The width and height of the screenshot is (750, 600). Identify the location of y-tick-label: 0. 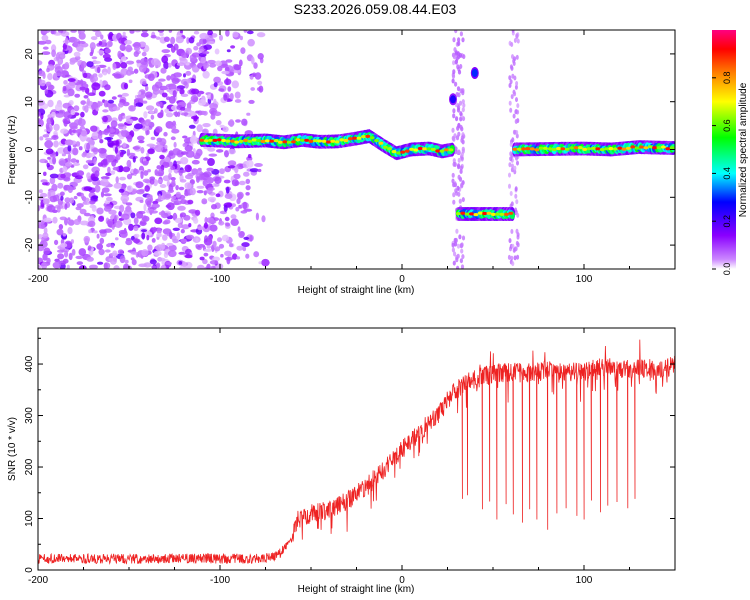
(29, 149).